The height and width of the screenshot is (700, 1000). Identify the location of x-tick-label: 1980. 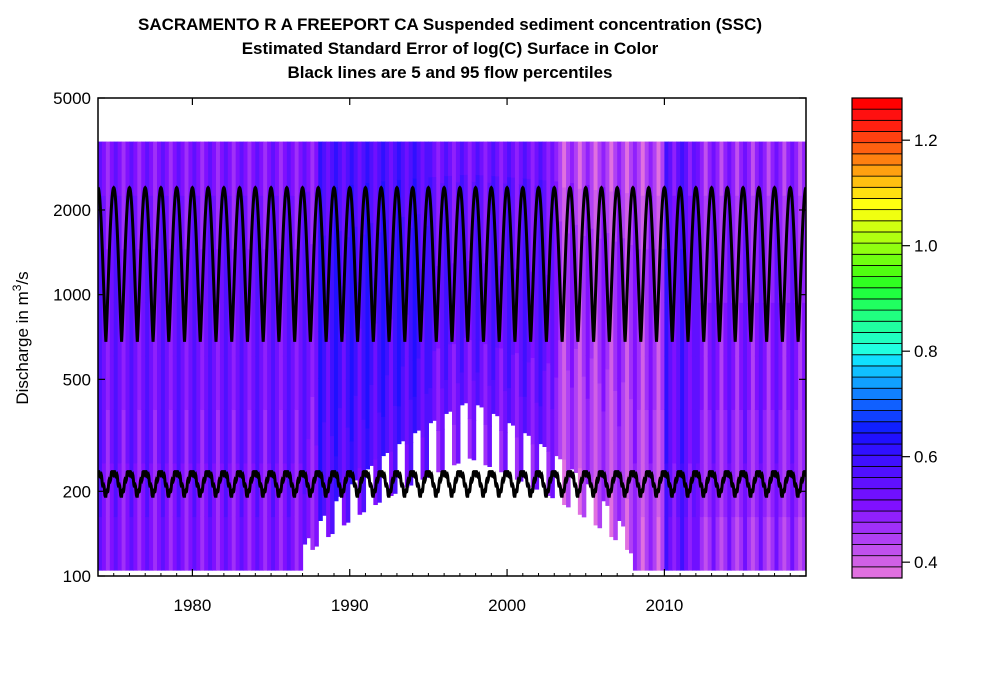
(192, 605).